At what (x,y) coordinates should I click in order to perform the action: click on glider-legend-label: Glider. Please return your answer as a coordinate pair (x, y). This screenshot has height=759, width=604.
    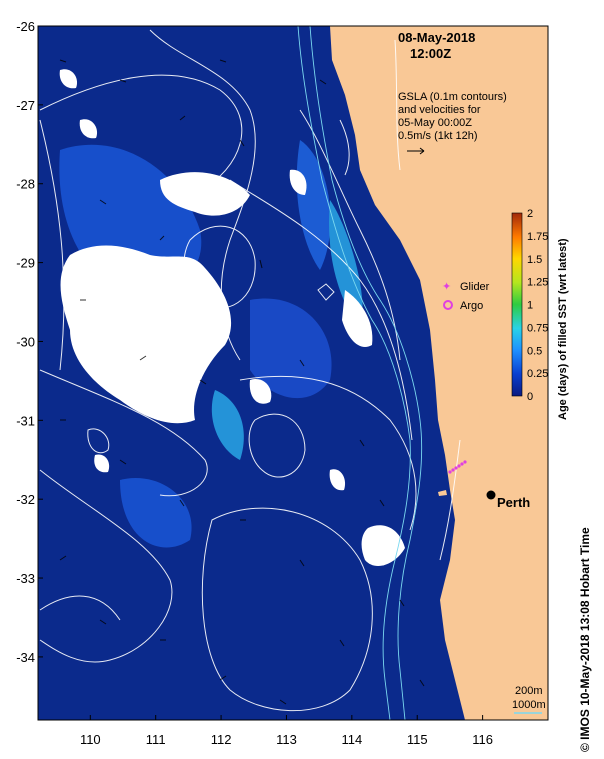
    Looking at the image, I should click on (475, 287).